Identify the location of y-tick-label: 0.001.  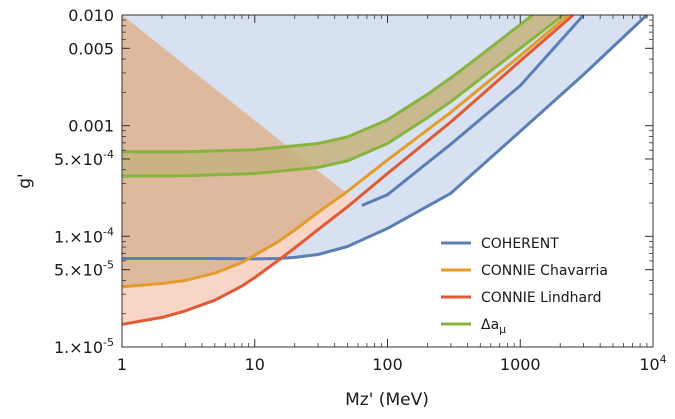
(91, 126).